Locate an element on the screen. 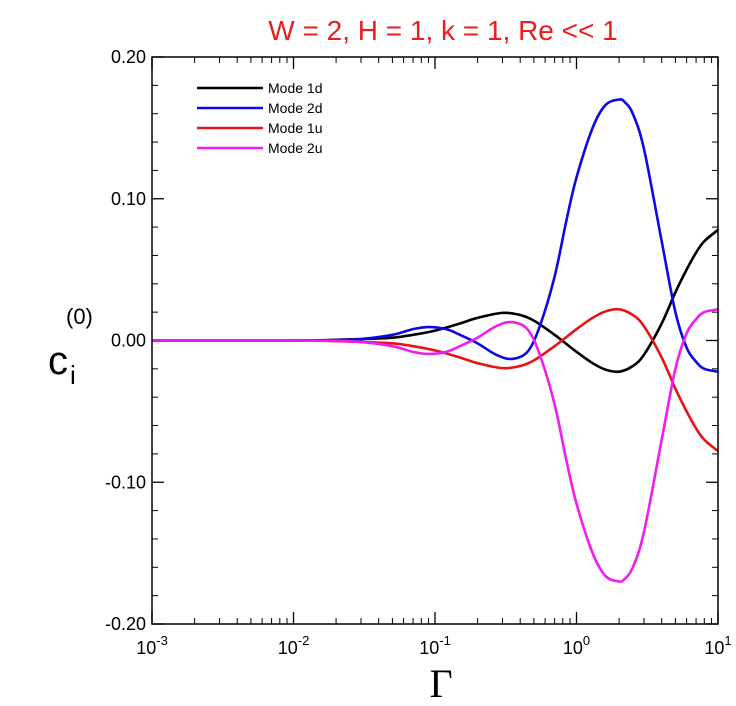 This screenshot has height=706, width=736. y-tick-label: 0.20 is located at coordinates (128, 57).